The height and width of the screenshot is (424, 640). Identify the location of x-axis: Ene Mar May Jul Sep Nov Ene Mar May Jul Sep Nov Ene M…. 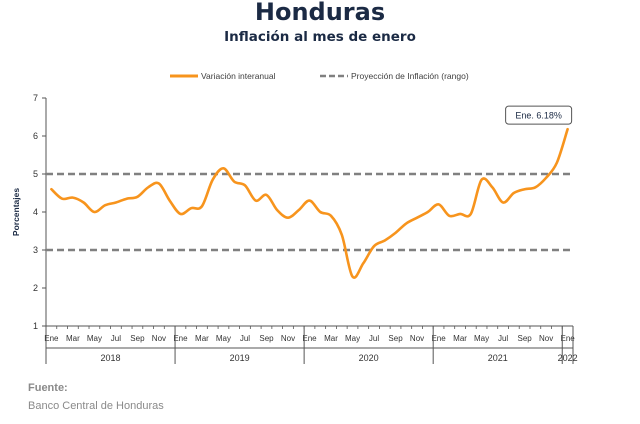
(311, 344).